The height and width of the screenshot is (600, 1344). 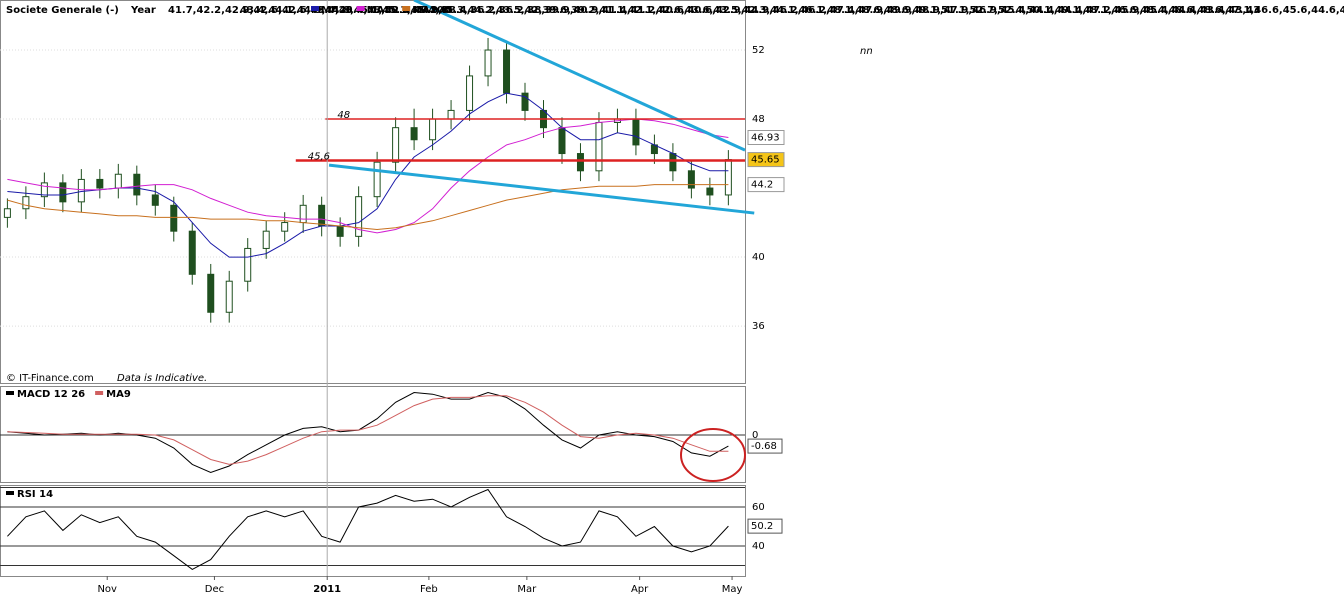 I want to click on level-label: 48, so click(x=343, y=115).